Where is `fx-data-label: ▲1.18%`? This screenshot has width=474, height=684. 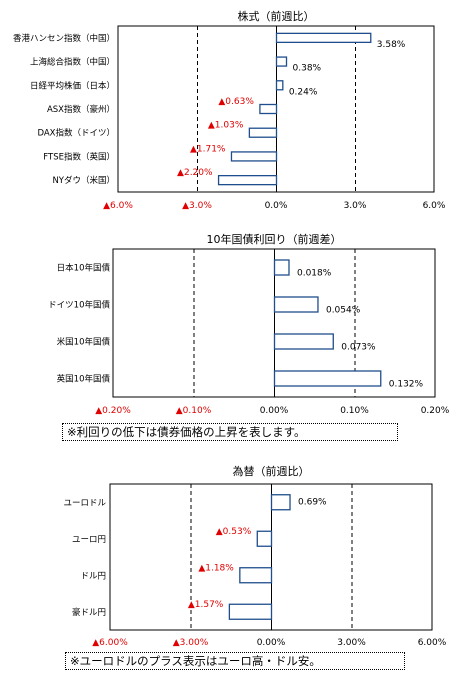 fx-data-label: ▲1.18% is located at coordinates (216, 568).